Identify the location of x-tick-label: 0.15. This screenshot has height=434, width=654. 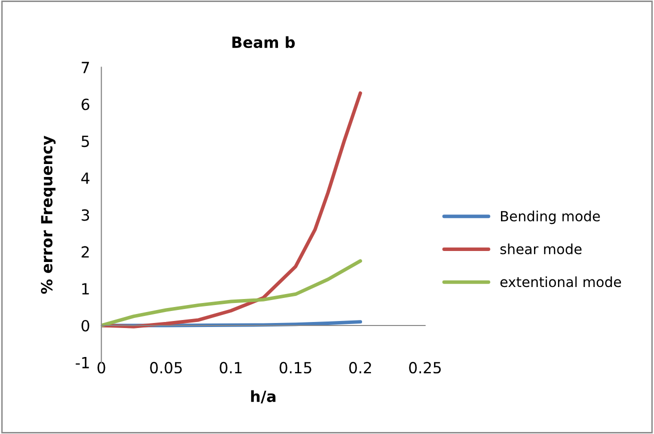
(296, 368).